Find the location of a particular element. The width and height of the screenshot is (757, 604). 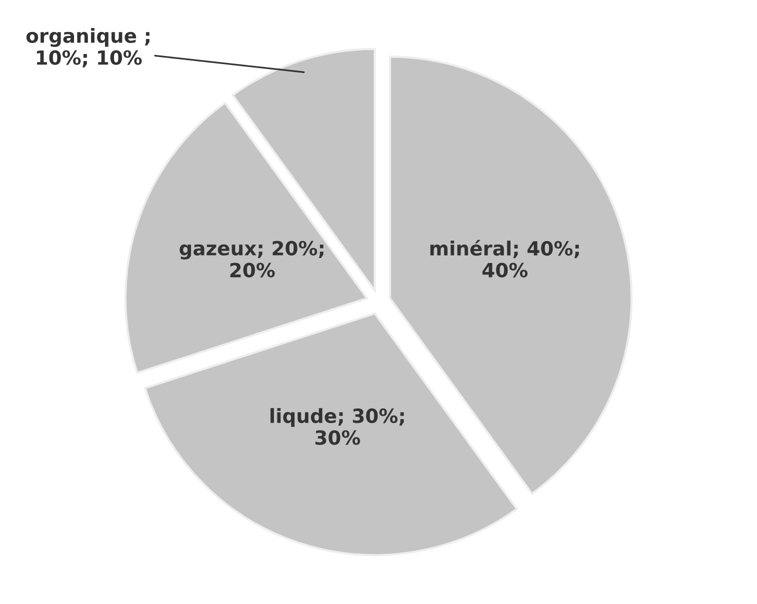

slice-label: minéral; 40%; 40% is located at coordinates (504, 259).